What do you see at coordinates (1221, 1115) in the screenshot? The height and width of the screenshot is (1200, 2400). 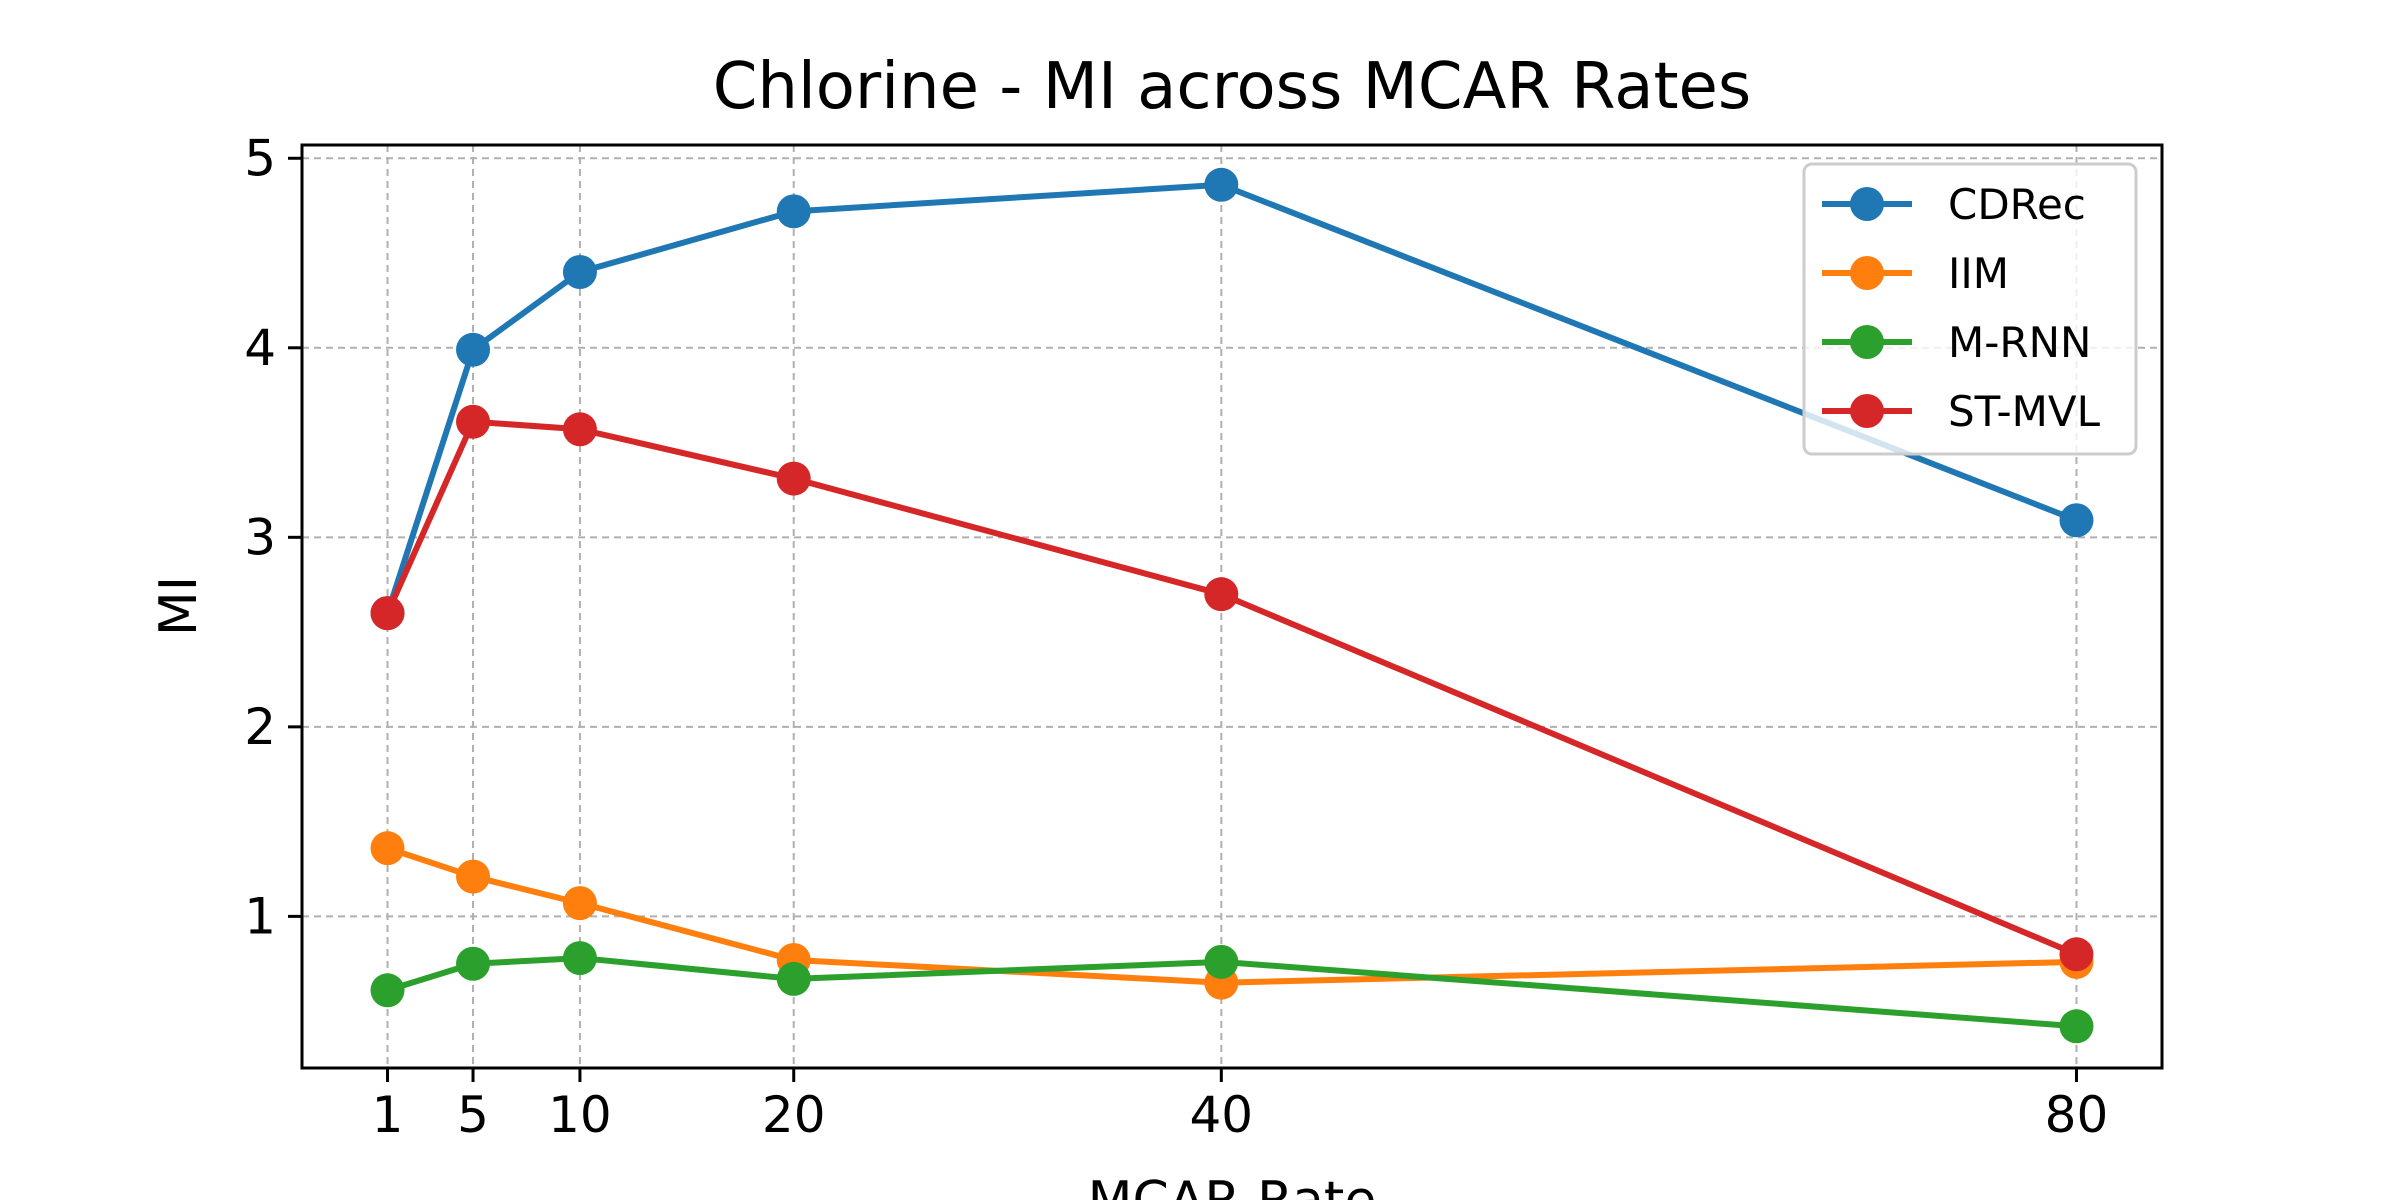 I see `x-tick-label: 40` at bounding box center [1221, 1115].